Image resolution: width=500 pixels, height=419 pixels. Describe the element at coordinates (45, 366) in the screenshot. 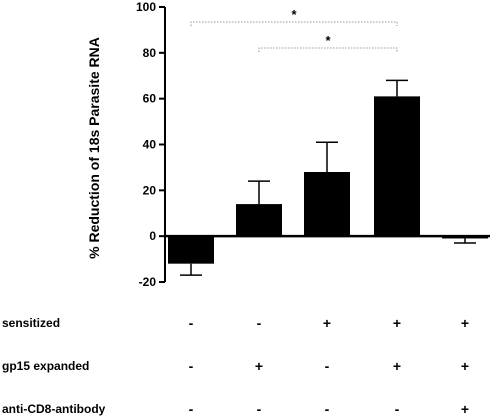

I see `condition-label: gp15 expanded` at that location.